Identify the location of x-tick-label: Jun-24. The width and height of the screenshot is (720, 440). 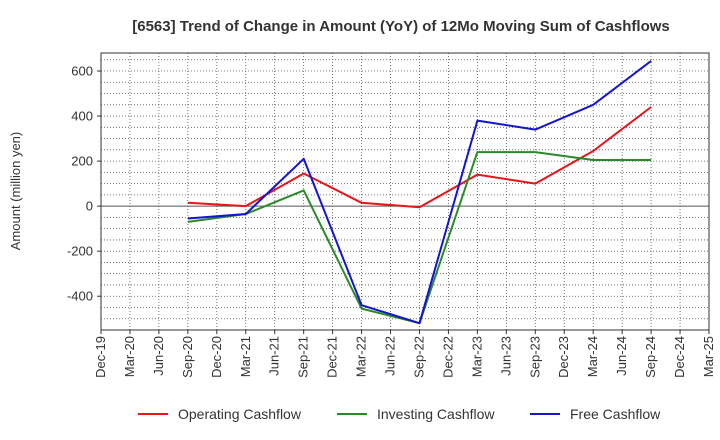
(621, 356).